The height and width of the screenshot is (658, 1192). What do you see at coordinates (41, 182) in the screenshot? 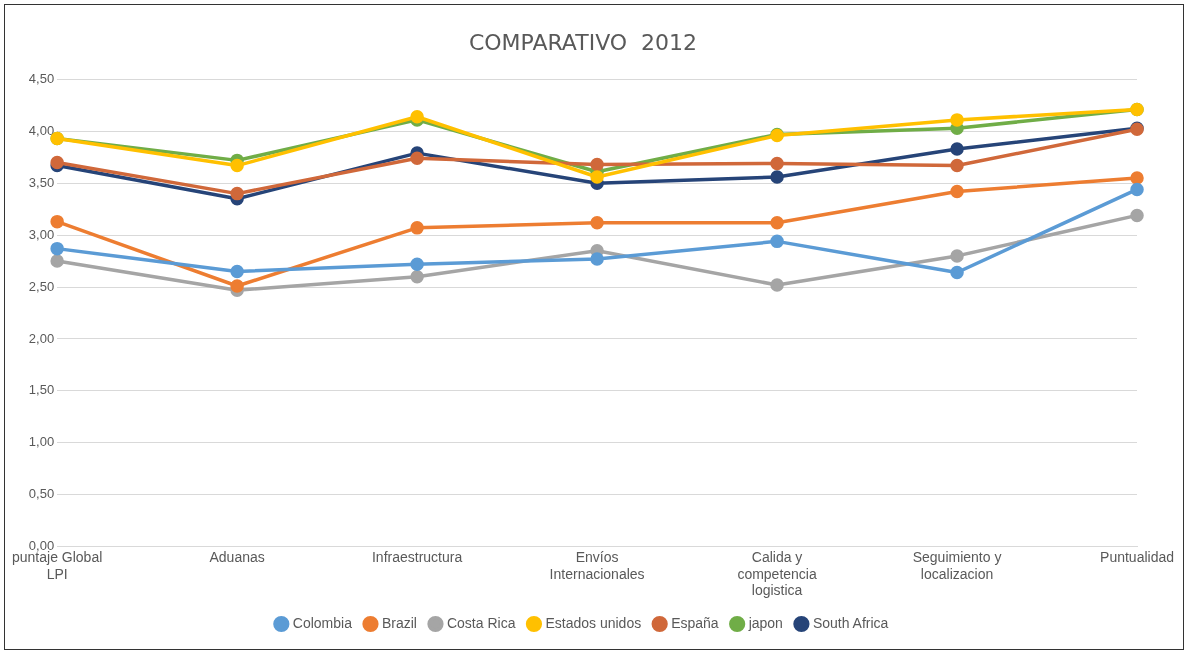
I see `y-tick-label: 3,50` at bounding box center [41, 182].